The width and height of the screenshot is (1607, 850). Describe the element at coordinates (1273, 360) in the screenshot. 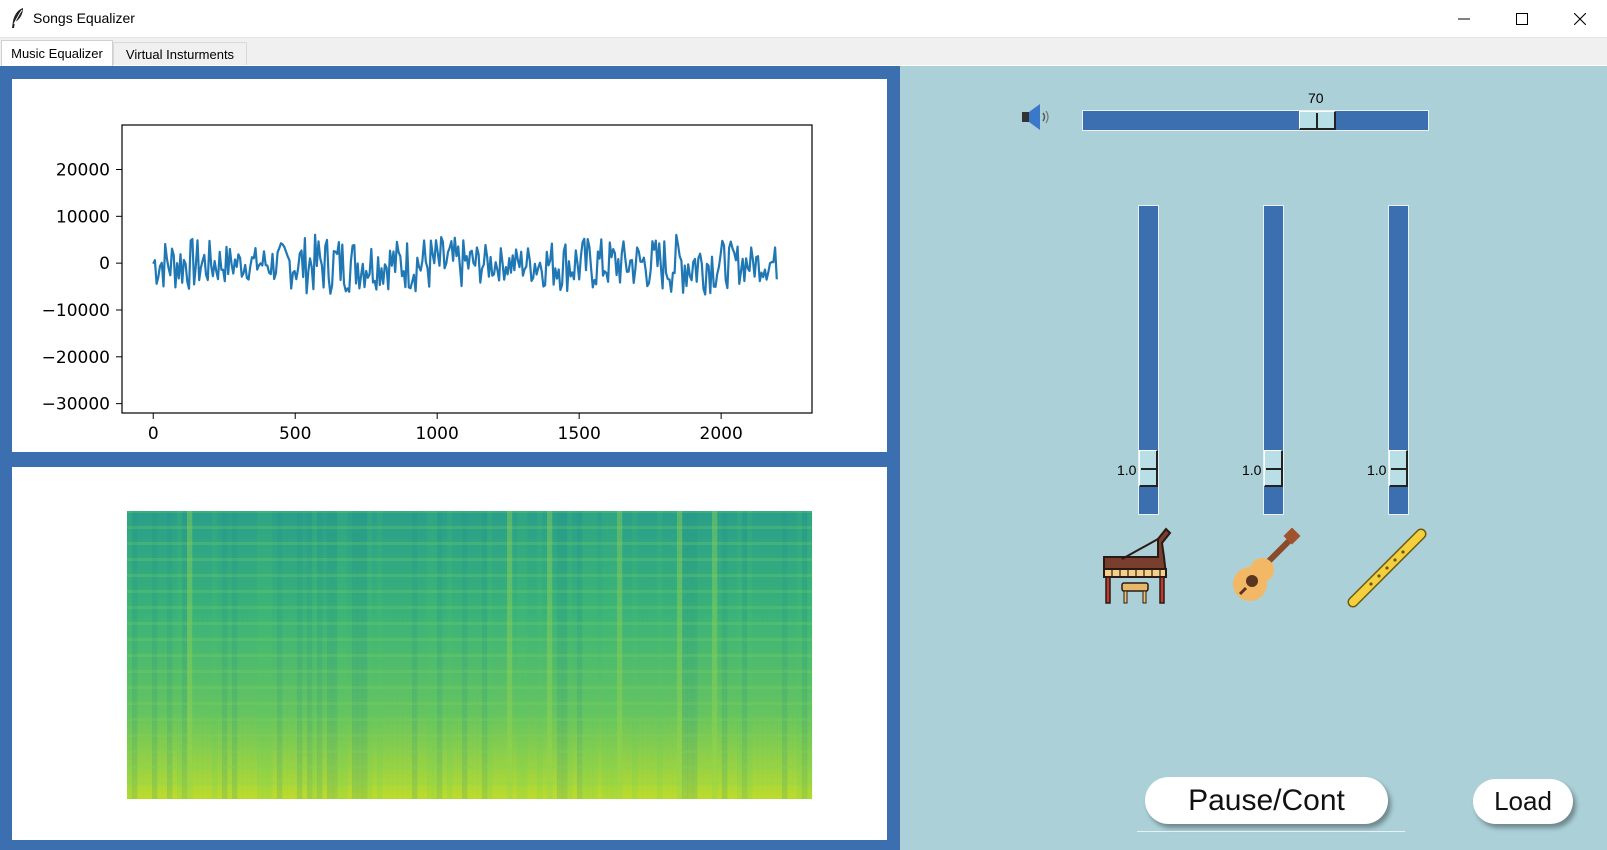

I see `guitar-slider` at that location.